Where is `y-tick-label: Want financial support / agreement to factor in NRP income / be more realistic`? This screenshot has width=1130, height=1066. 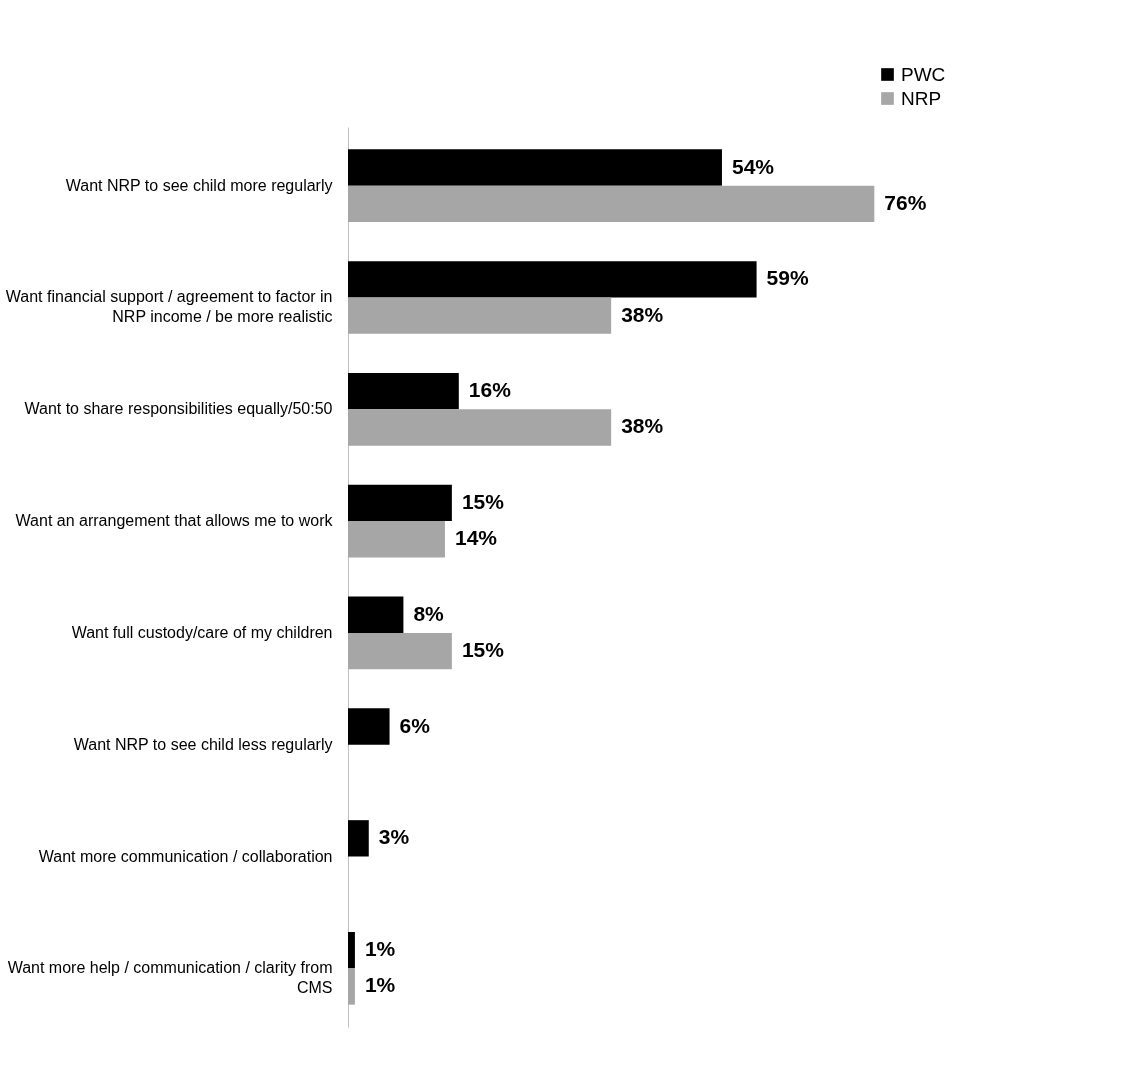
y-tick-label: Want financial support / agreement to factor in NRP income / be more realistic is located at coordinates (169, 307).